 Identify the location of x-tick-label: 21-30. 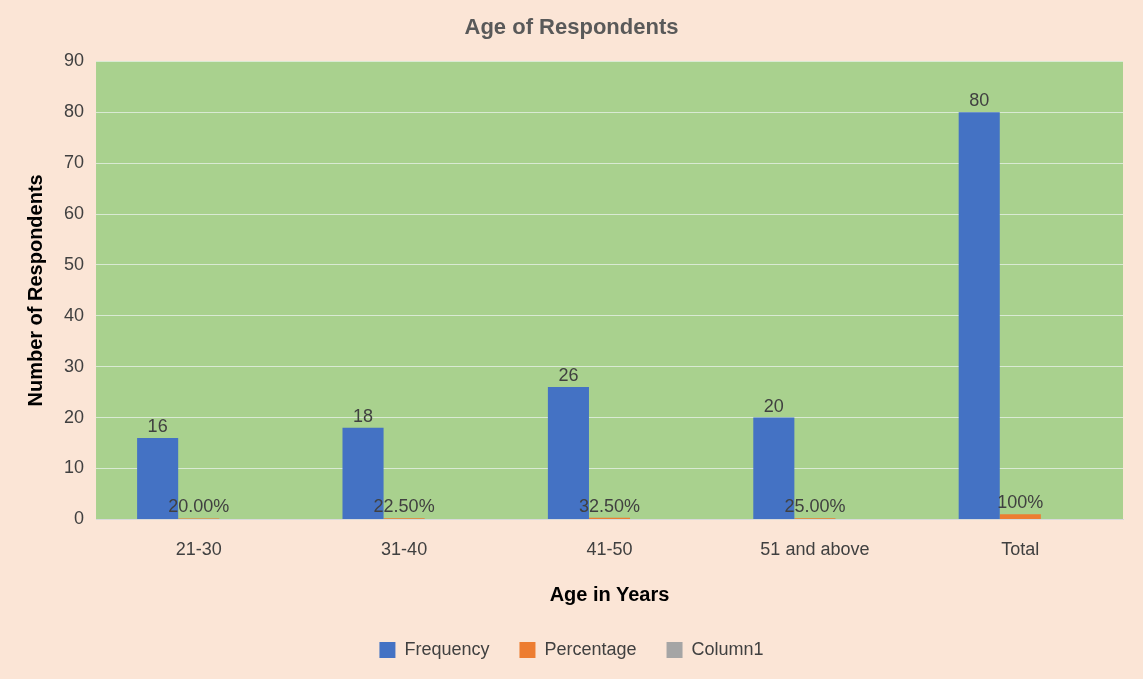
(198, 549).